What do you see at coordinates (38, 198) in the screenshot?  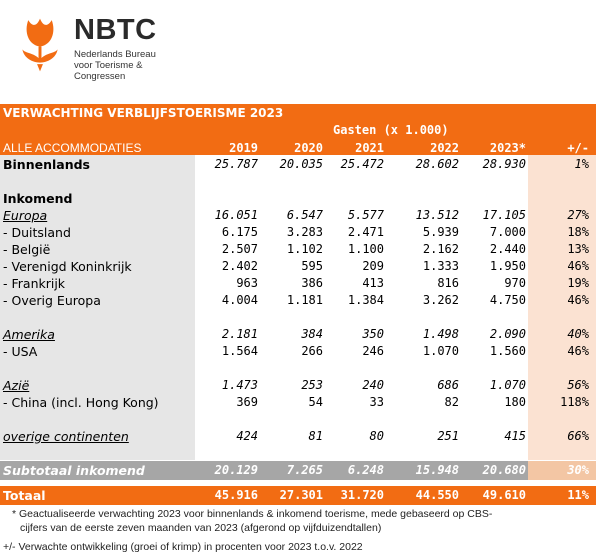 I see `row-label: Inkomend` at bounding box center [38, 198].